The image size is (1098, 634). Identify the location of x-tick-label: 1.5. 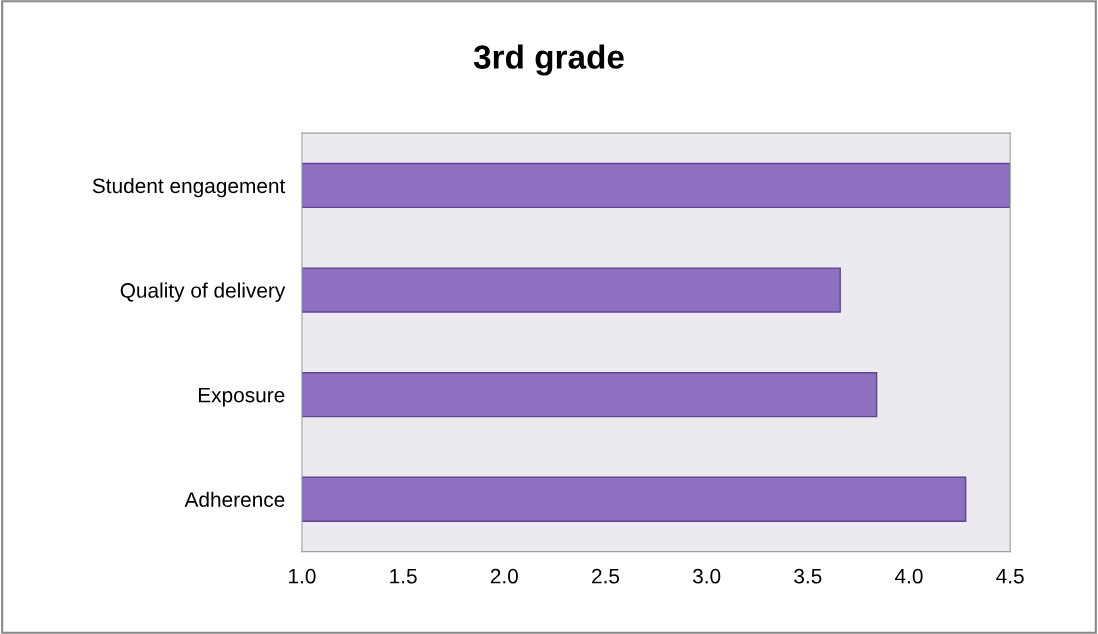
(403, 576).